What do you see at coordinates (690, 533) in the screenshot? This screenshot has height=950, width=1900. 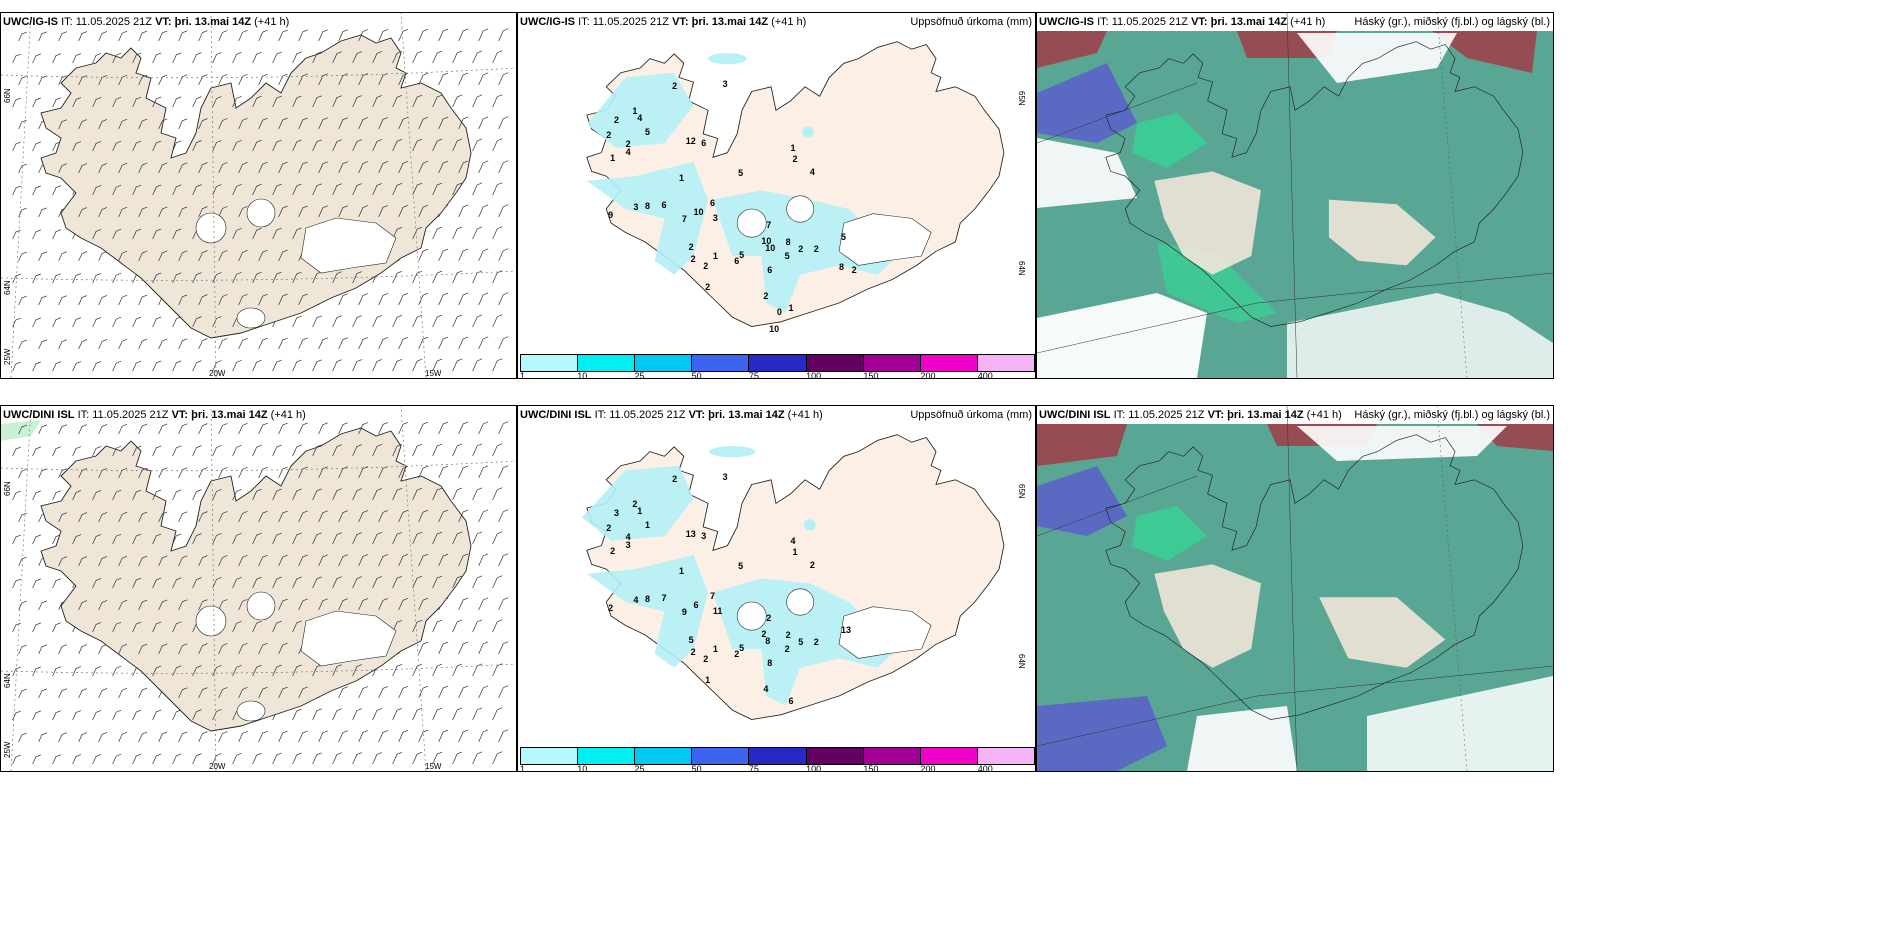 I see `precip-value-label: 13` at bounding box center [690, 533].